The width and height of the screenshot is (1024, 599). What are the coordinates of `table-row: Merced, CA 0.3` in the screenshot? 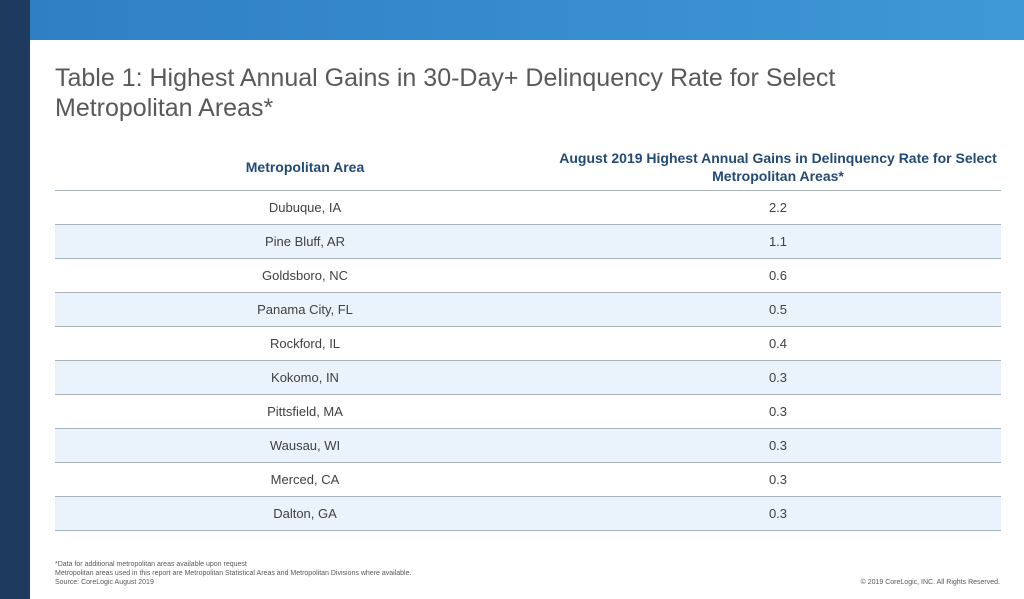 It's located at (528, 479).